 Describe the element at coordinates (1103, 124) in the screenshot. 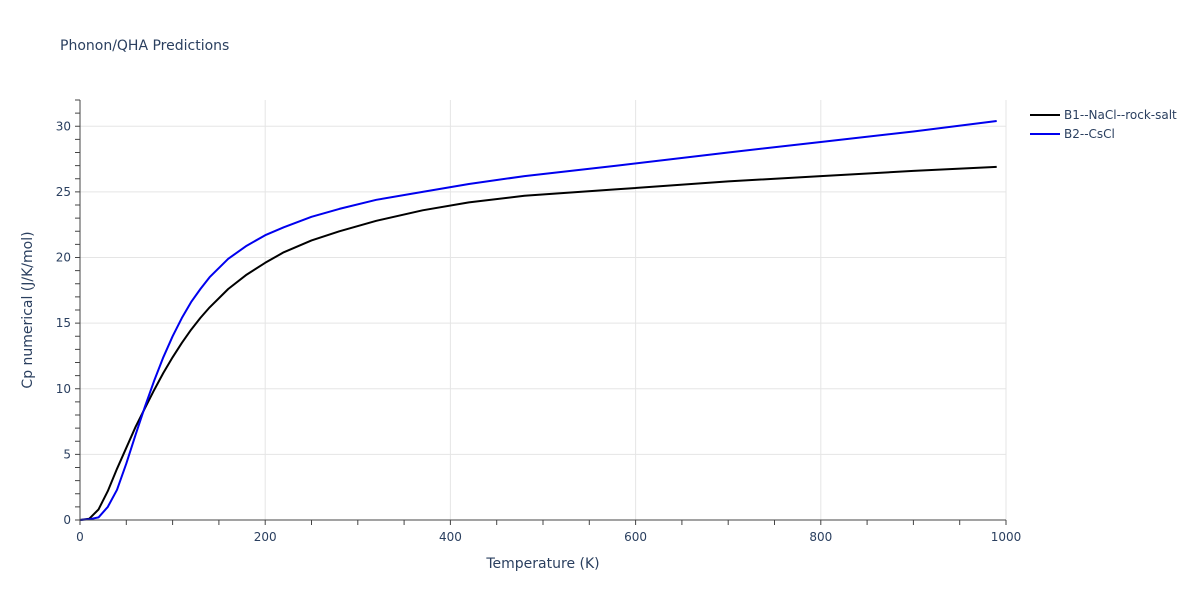

I see `legend: B1--NaCl--rock-salt B2--CsCl` at that location.